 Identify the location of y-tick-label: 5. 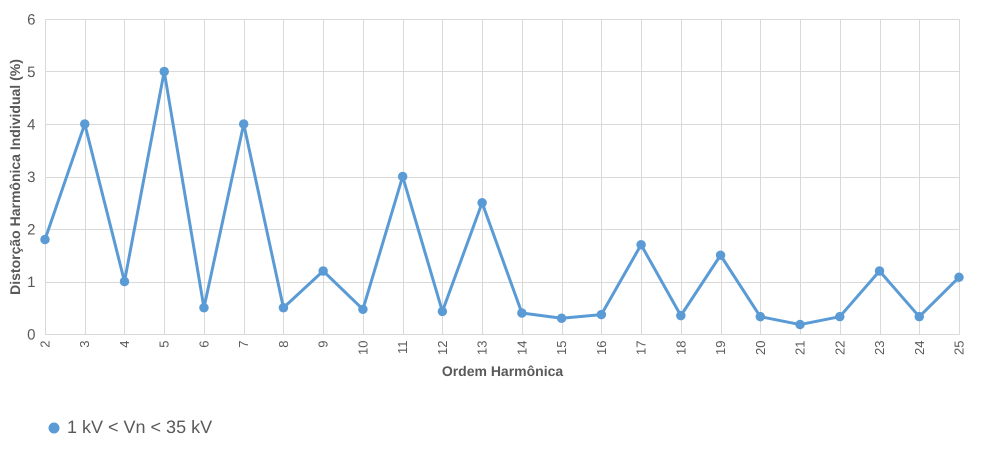
(31, 72).